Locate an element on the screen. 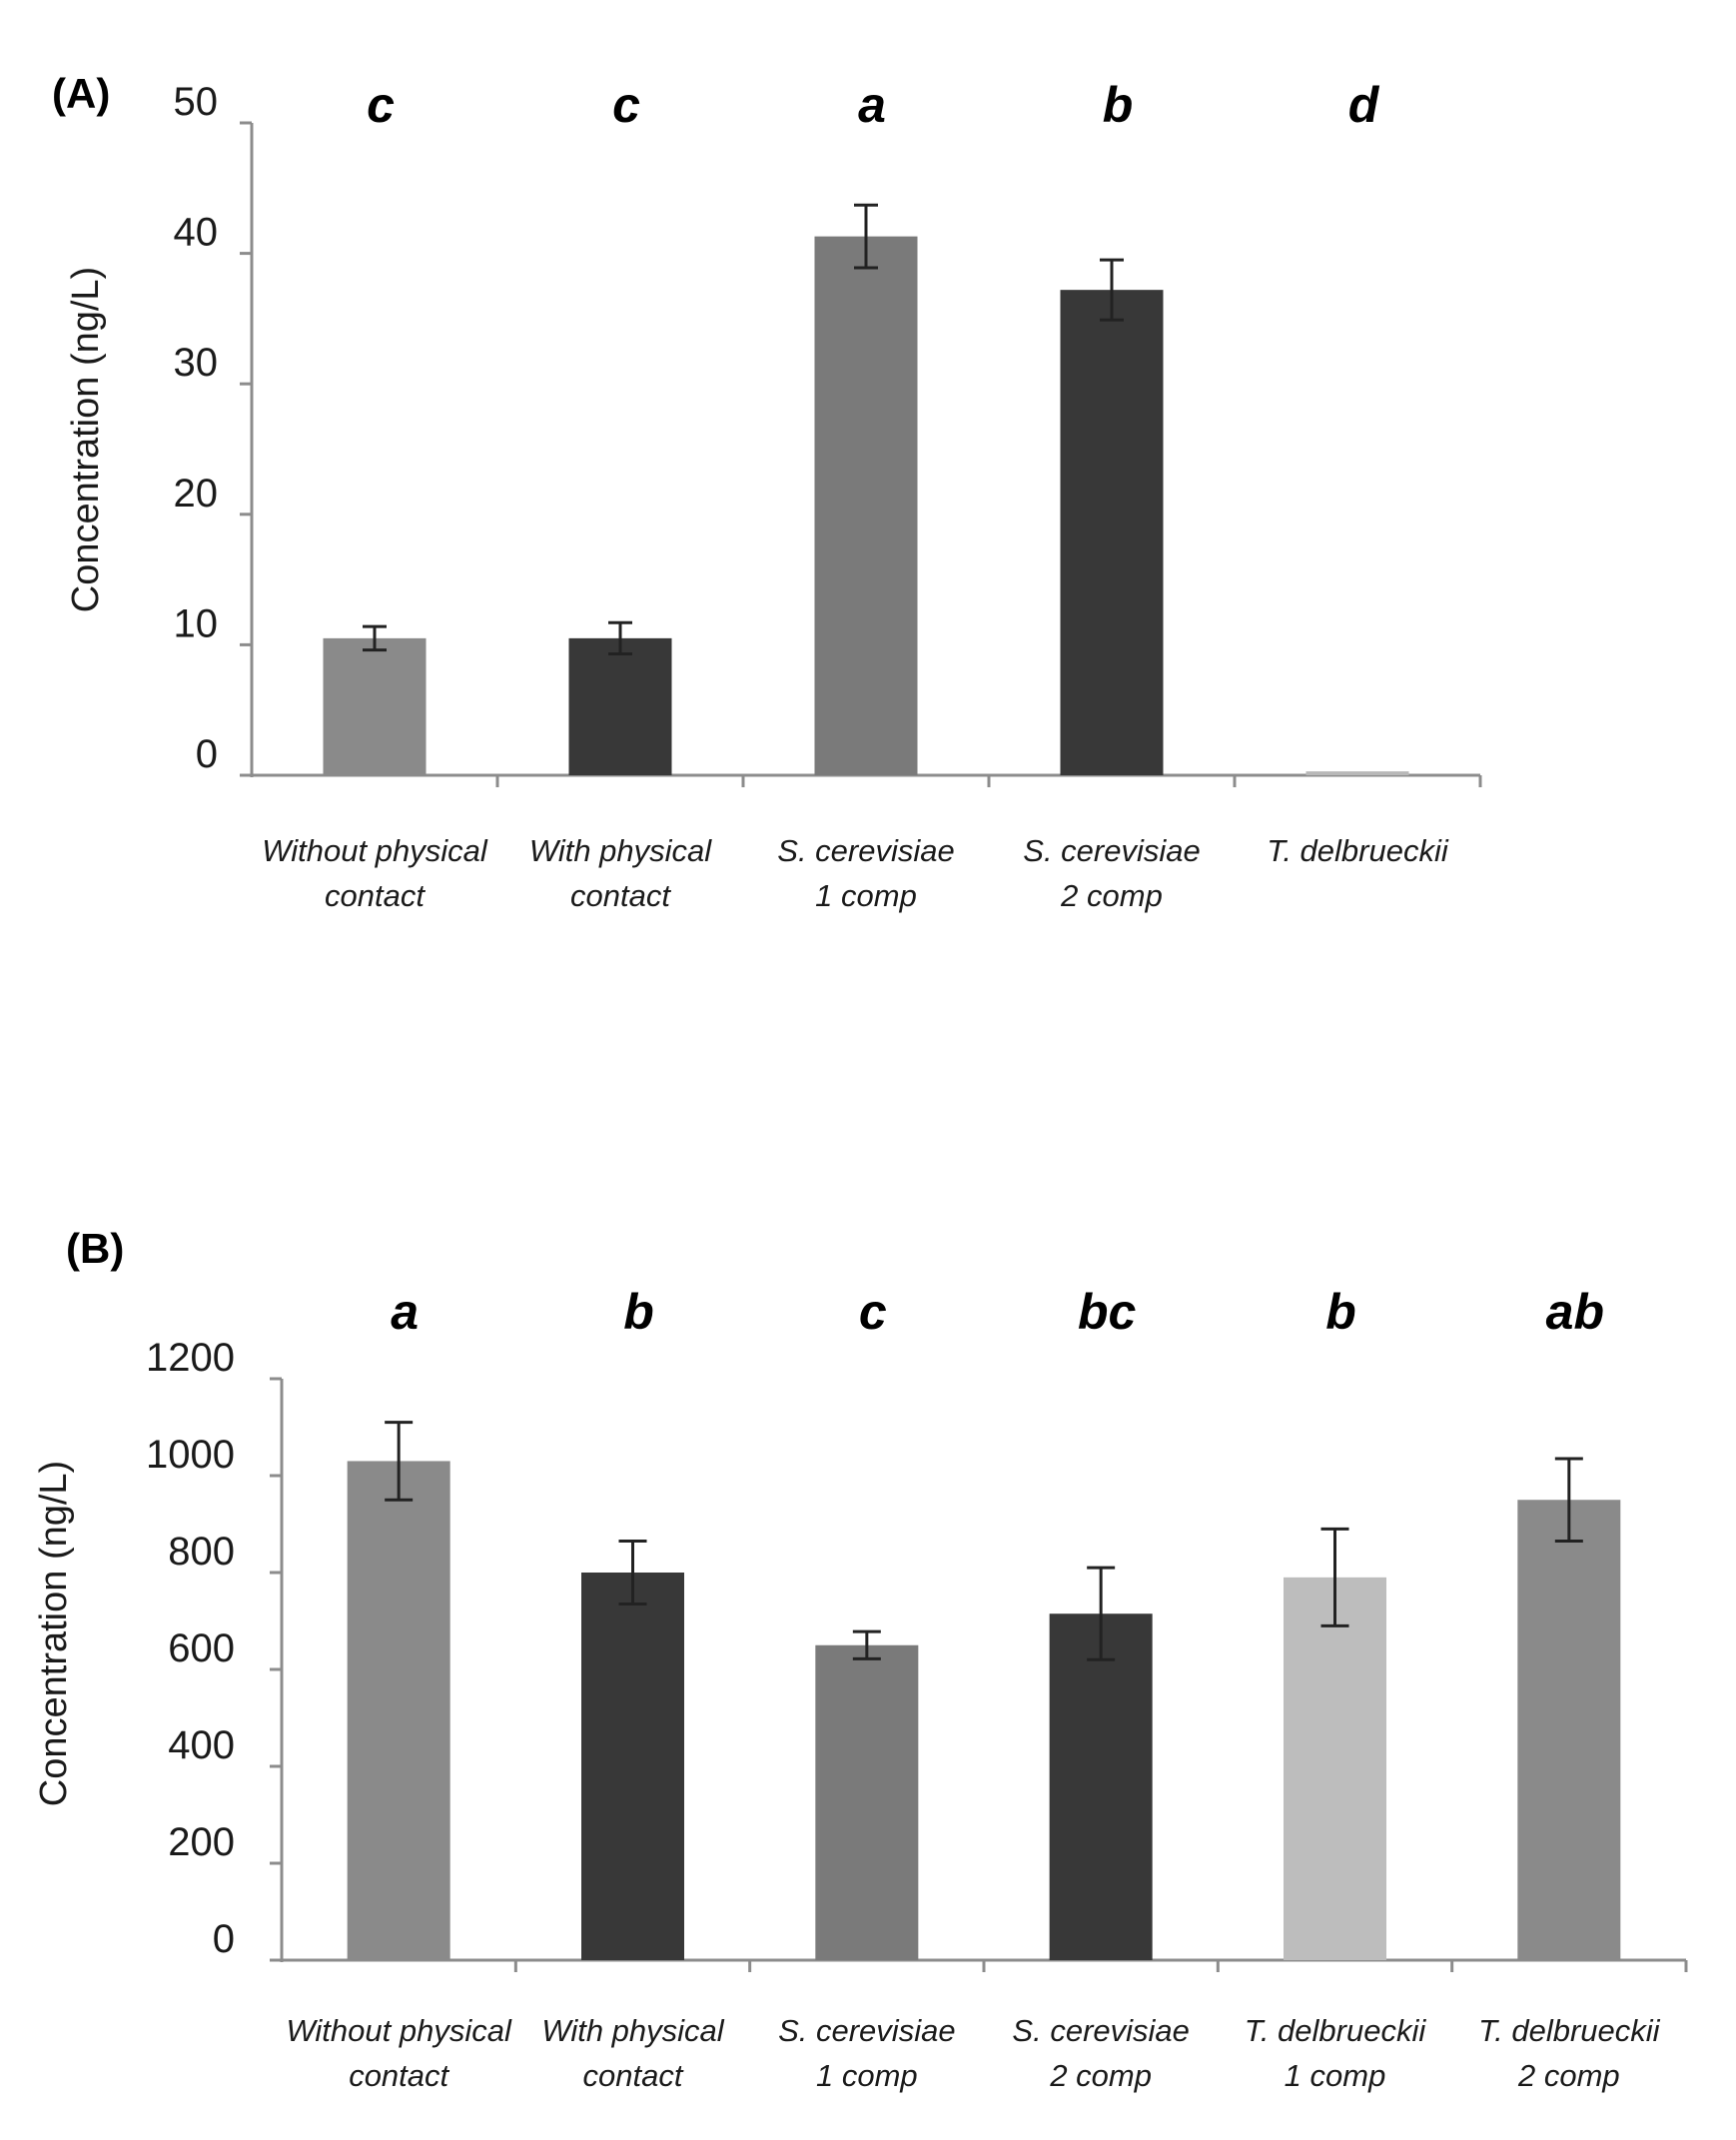 This screenshot has height=2140, width=1736. y-tick-label: 10 is located at coordinates (196, 623).